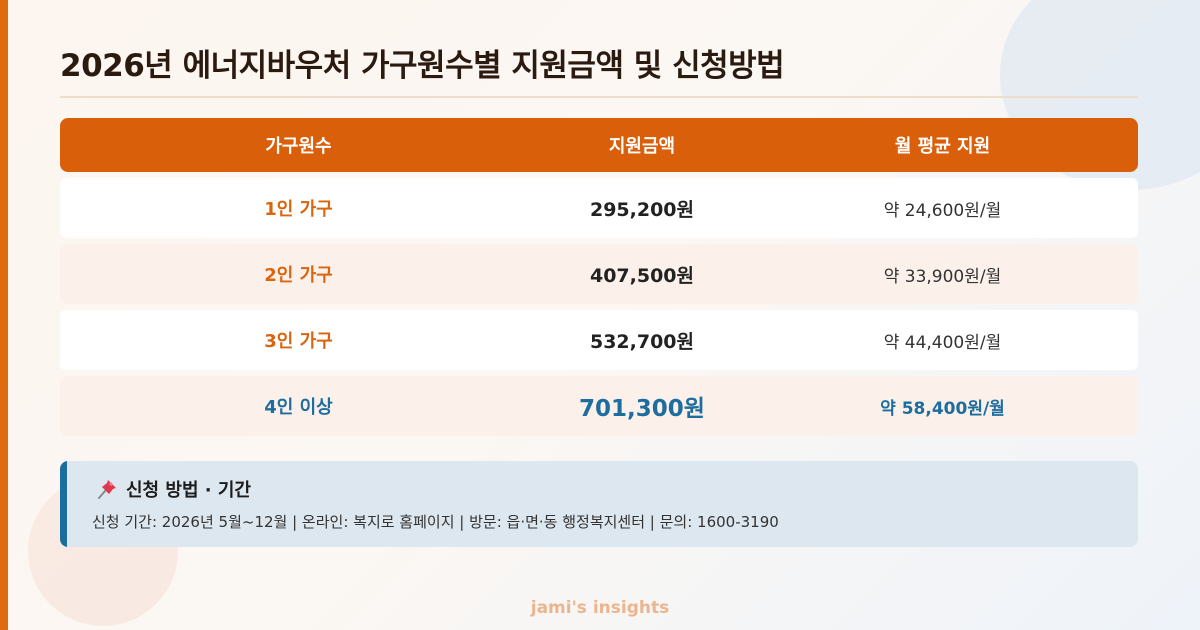 The width and height of the screenshot is (1200, 630). Describe the element at coordinates (642, 275) in the screenshot. I see `support-amount-cell: 407,500원` at that location.